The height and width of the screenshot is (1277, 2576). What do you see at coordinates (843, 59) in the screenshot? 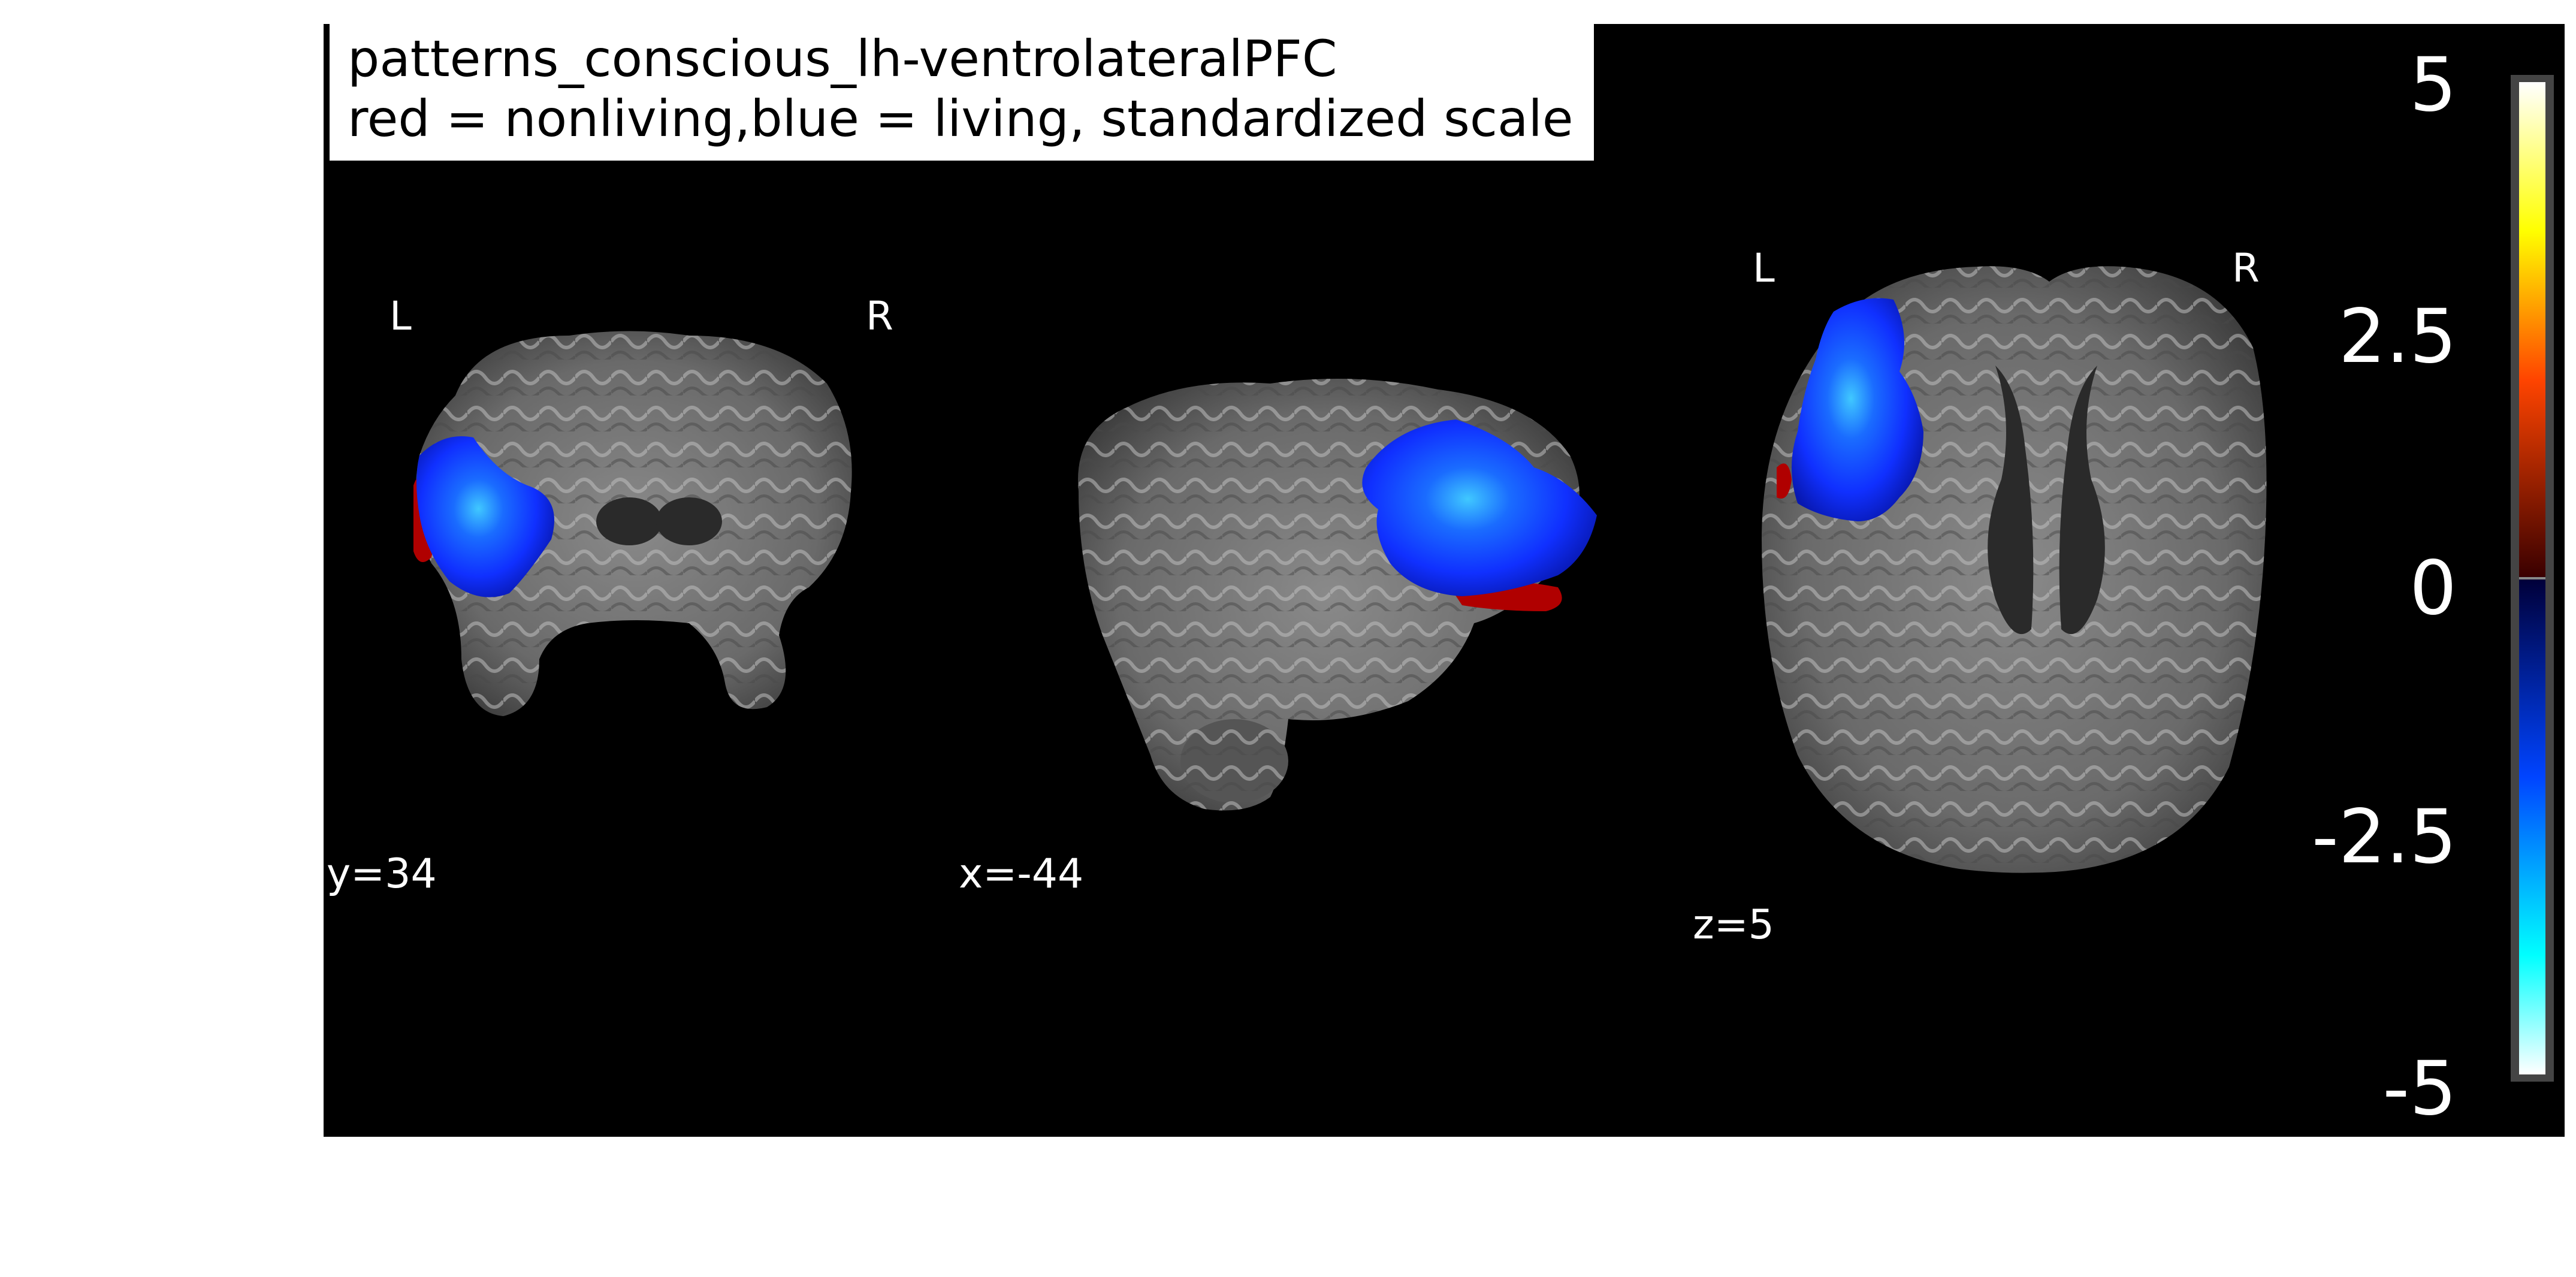
I see `title-line-1: patterns_conscious_lh-ventrolateralPFC` at bounding box center [843, 59].